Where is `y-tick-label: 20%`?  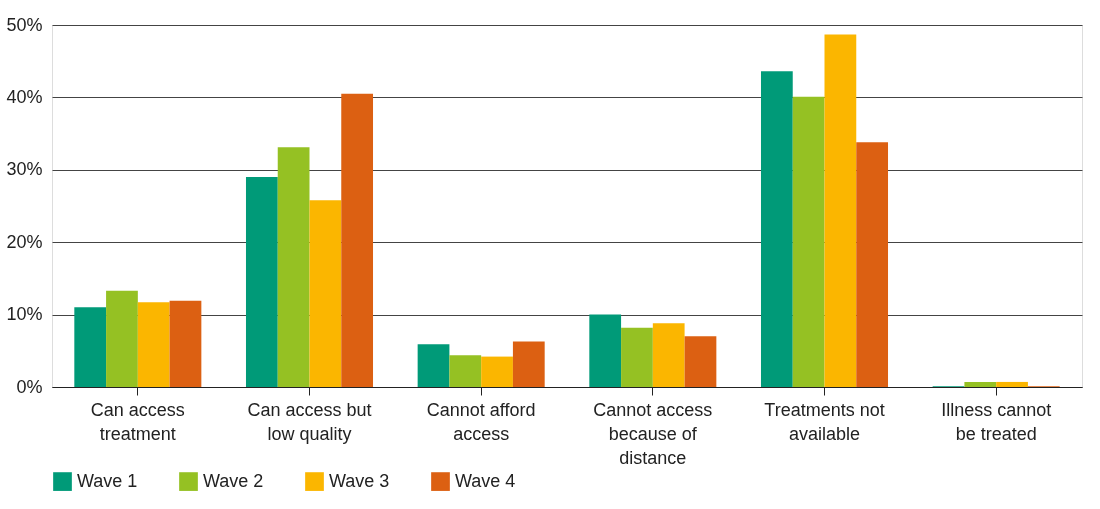 y-tick-label: 20% is located at coordinates (24, 241).